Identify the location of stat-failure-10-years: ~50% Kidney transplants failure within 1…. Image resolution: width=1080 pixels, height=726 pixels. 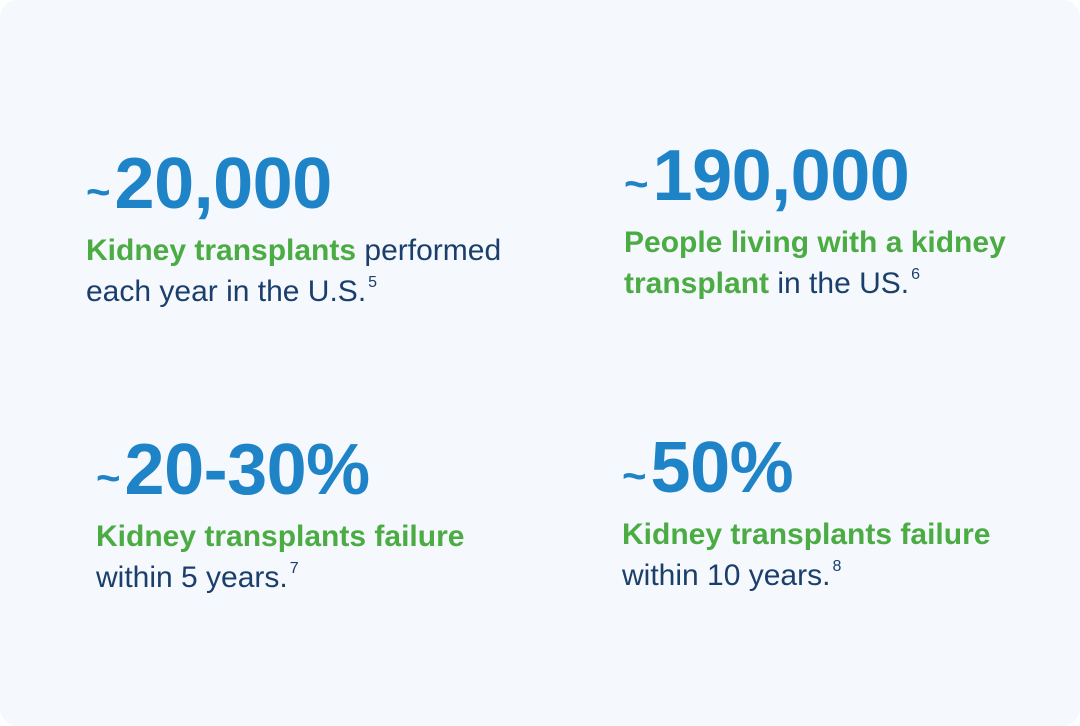
(806, 514).